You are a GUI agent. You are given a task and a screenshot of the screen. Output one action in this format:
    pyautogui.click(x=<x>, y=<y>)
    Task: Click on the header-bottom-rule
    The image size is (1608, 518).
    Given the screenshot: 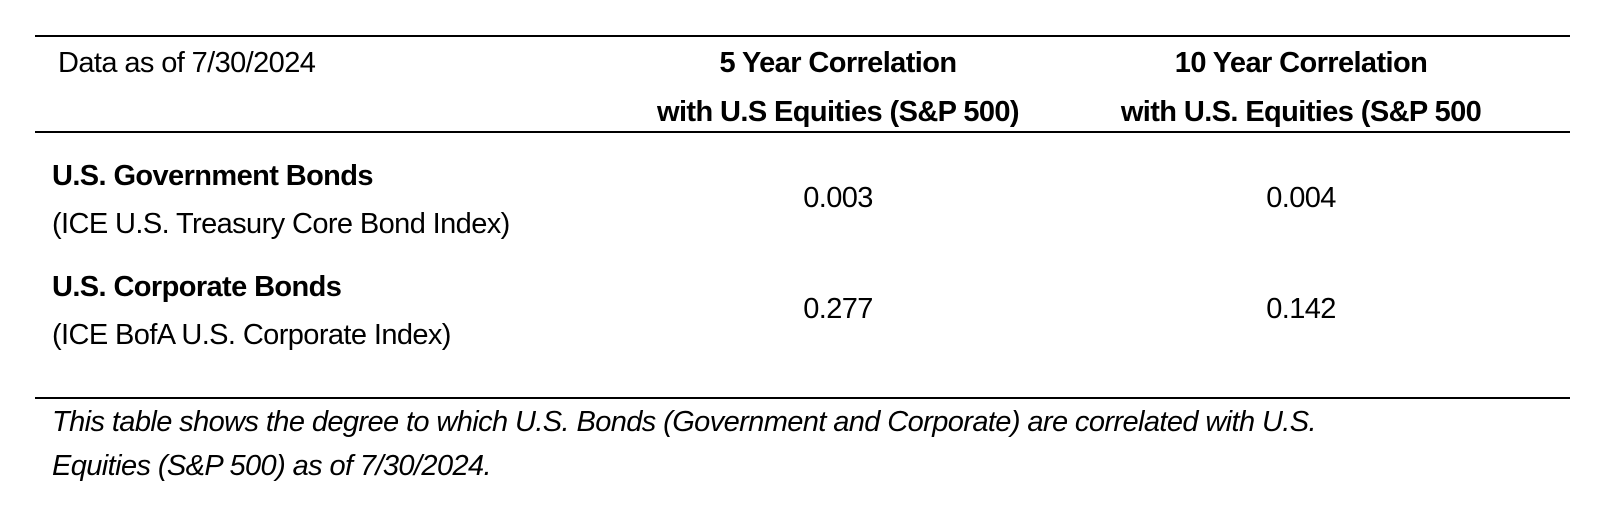 What is the action you would take?
    pyautogui.click(x=802, y=132)
    